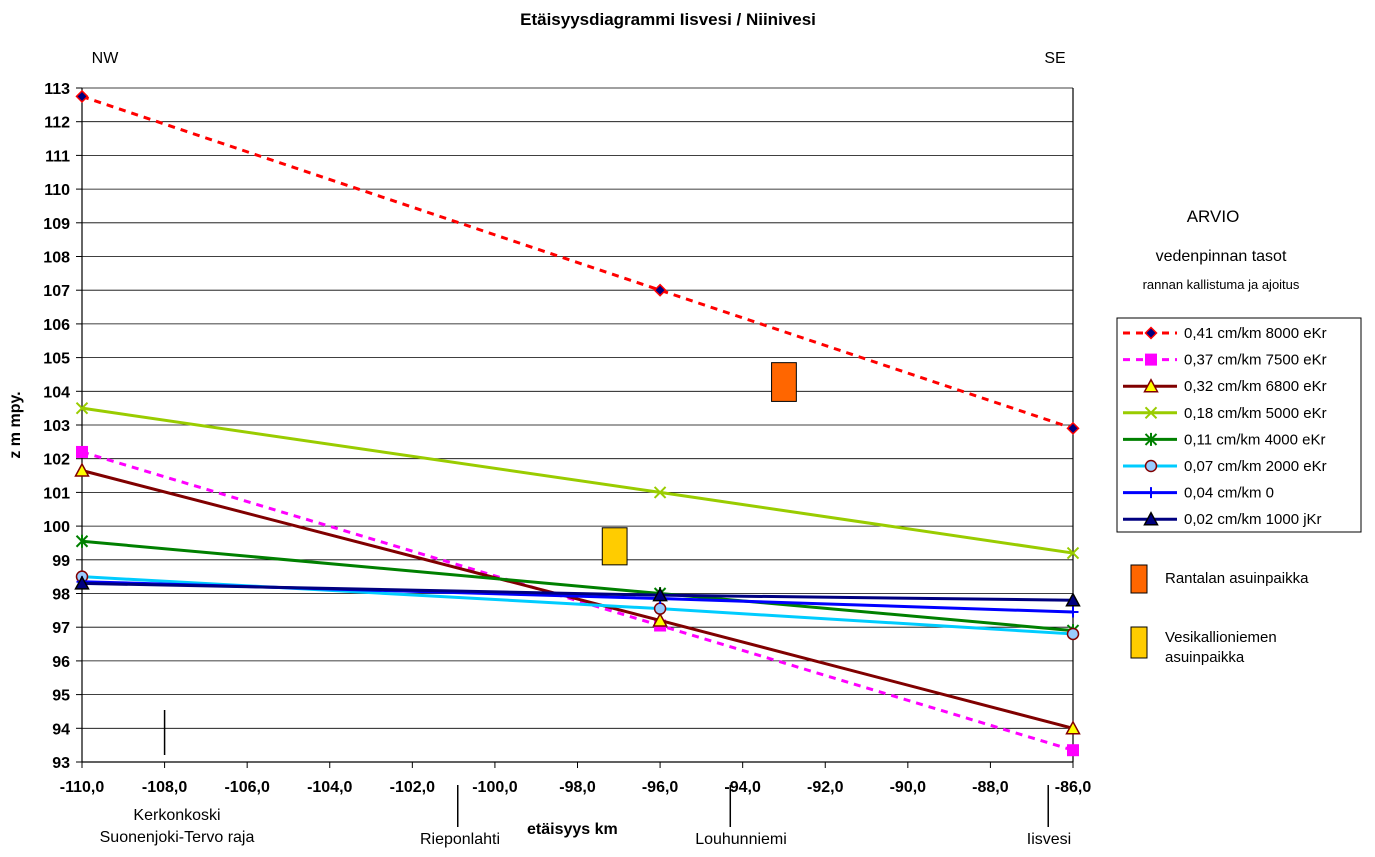 The height and width of the screenshot is (857, 1375). What do you see at coordinates (61, 662) in the screenshot?
I see `y-tick-label: 96` at bounding box center [61, 662].